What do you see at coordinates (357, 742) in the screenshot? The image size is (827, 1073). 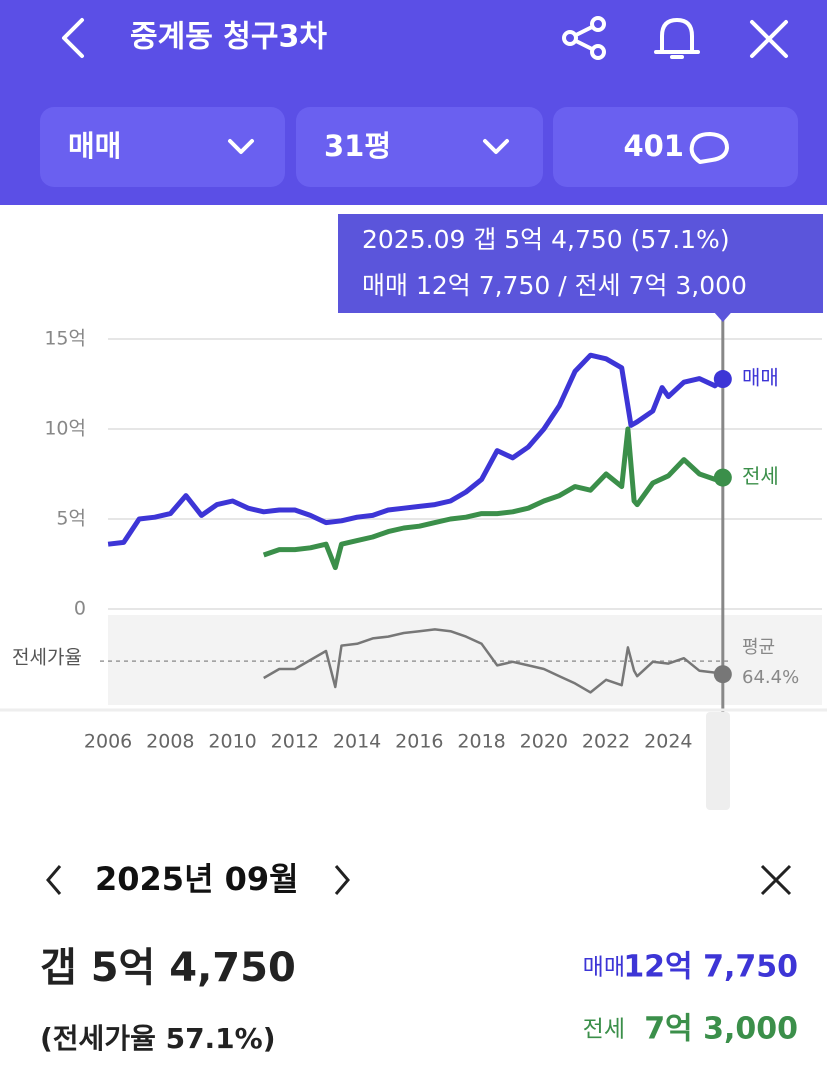 I see `x-tick-label: 2014` at bounding box center [357, 742].